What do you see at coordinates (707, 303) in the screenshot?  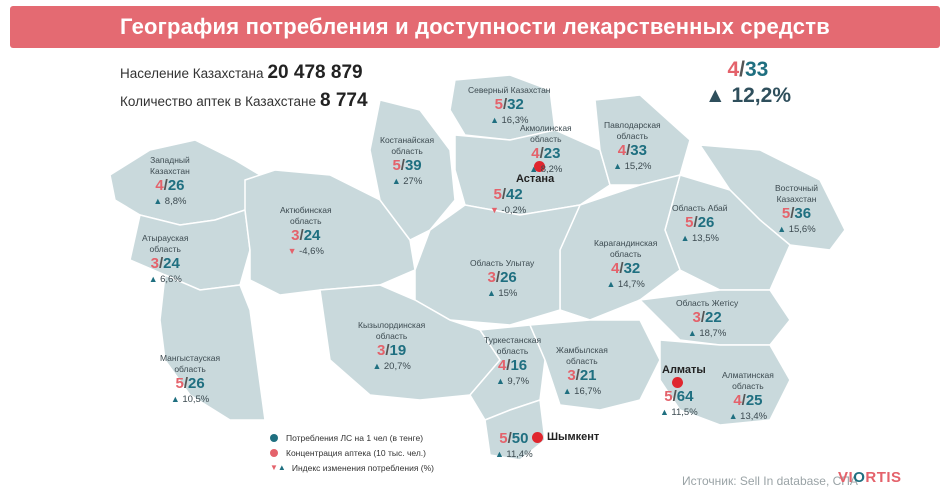 I see `region-name: Область Жетісу` at bounding box center [707, 303].